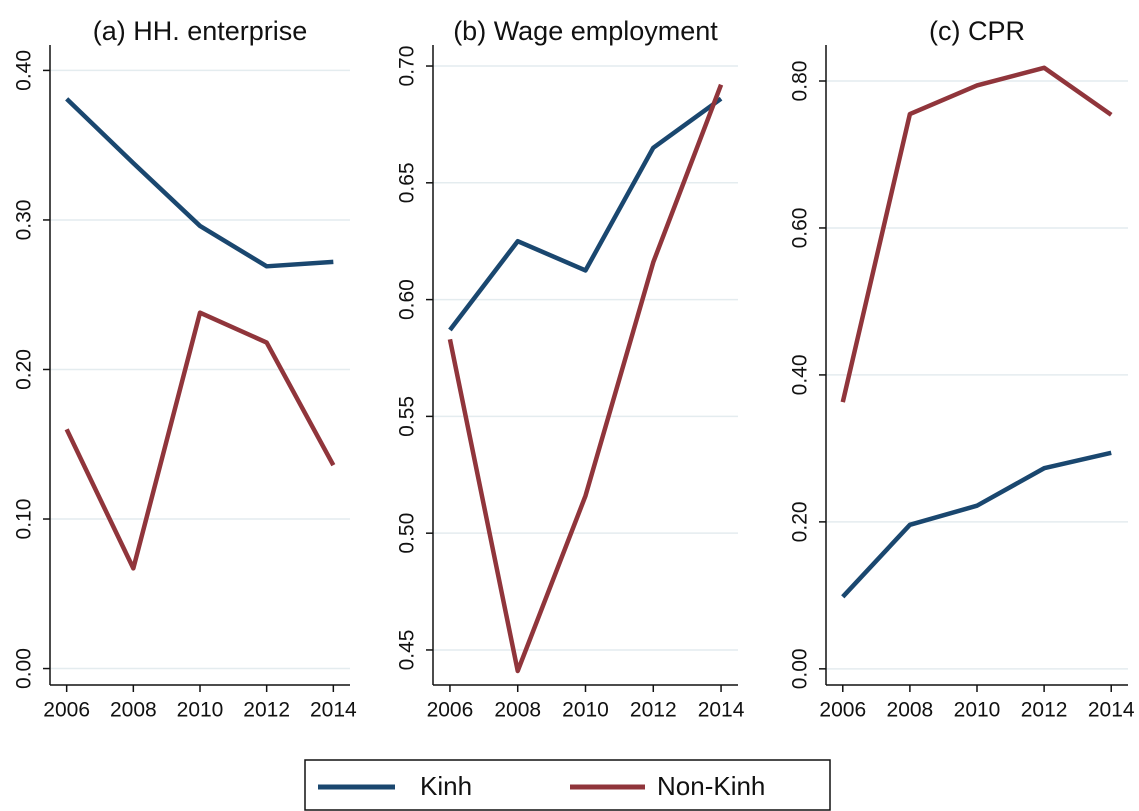 Image resolution: width=1139 pixels, height=811 pixels. What do you see at coordinates (200, 31) in the screenshot?
I see `chart-title: (a) HH. enterprise` at bounding box center [200, 31].